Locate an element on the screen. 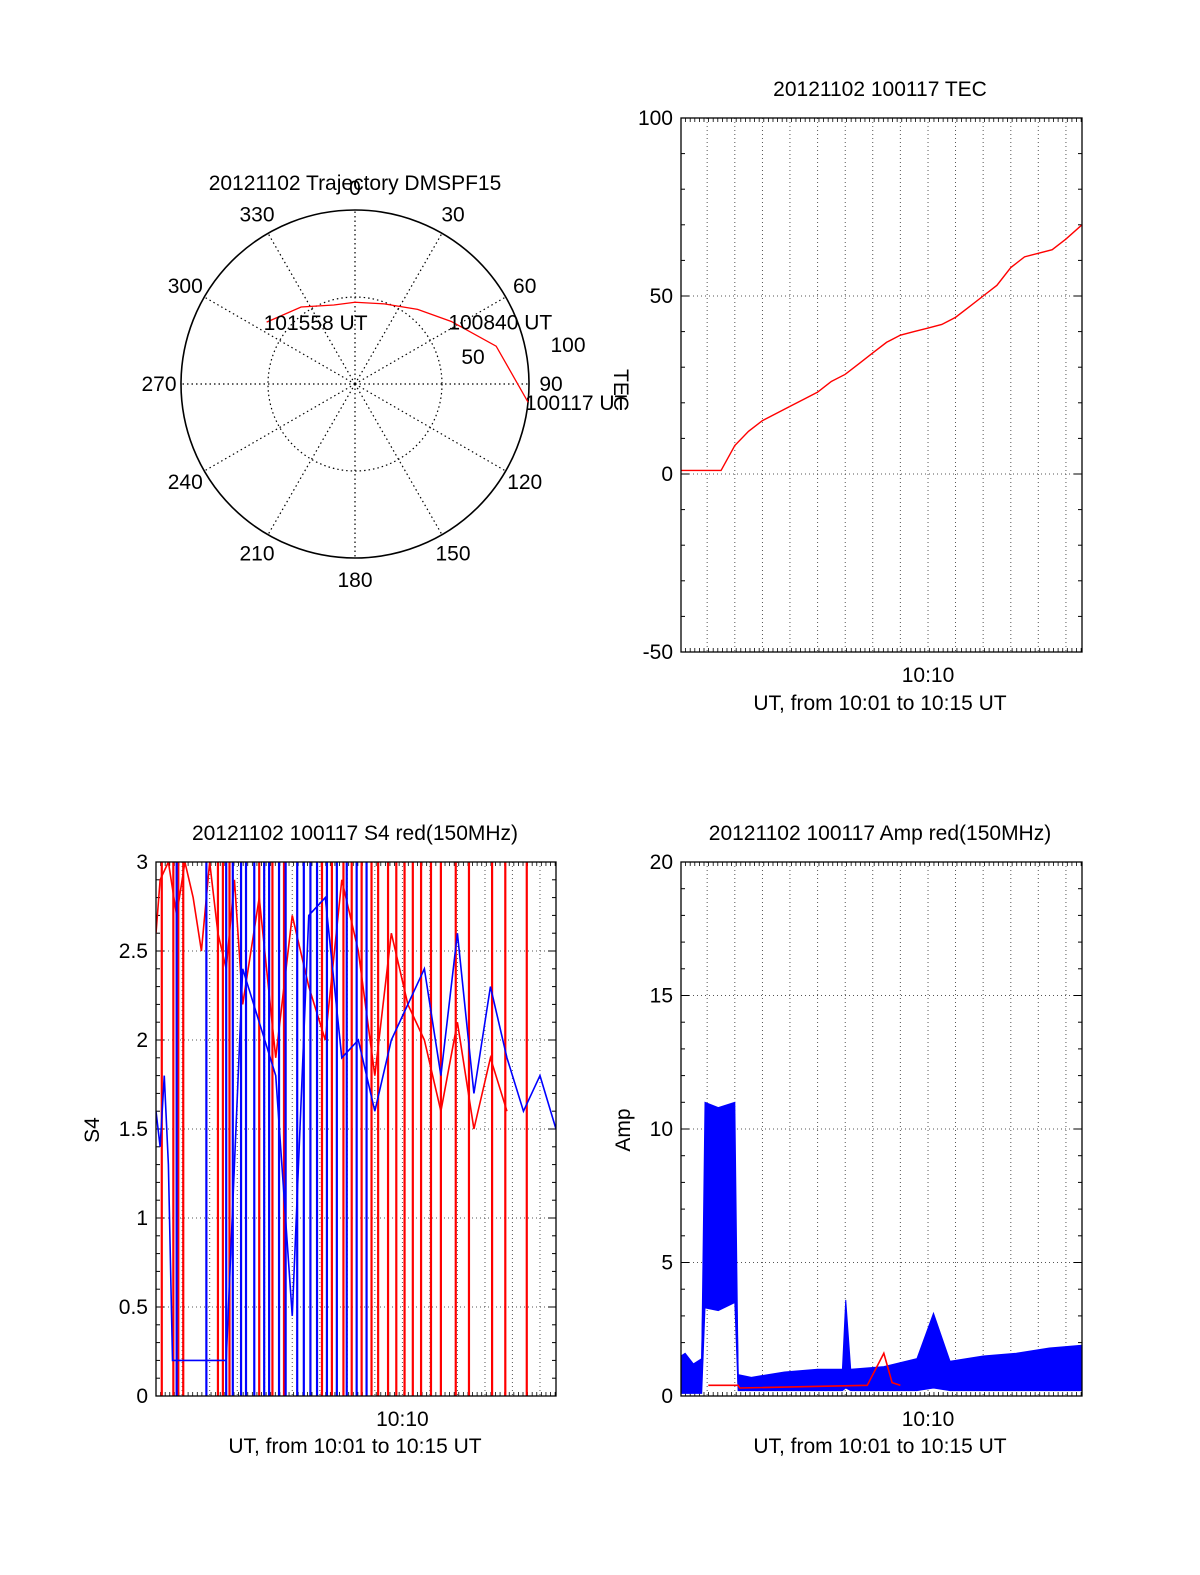  s4-title: 20121102 100117 S4 red(150MHz) is located at coordinates (355, 833).